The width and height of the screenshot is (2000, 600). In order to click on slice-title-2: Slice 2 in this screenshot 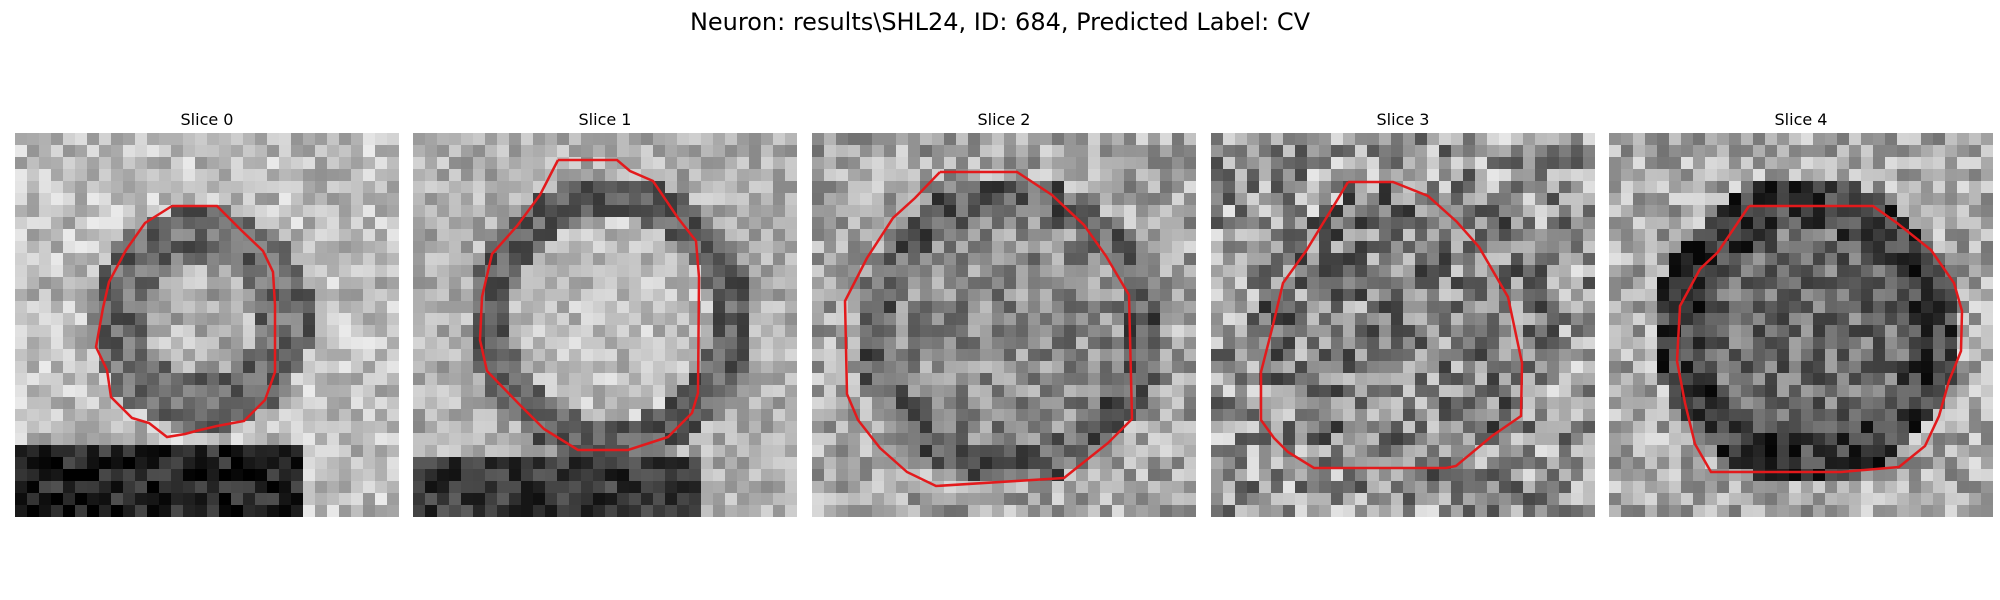, I will do `click(1004, 119)`.